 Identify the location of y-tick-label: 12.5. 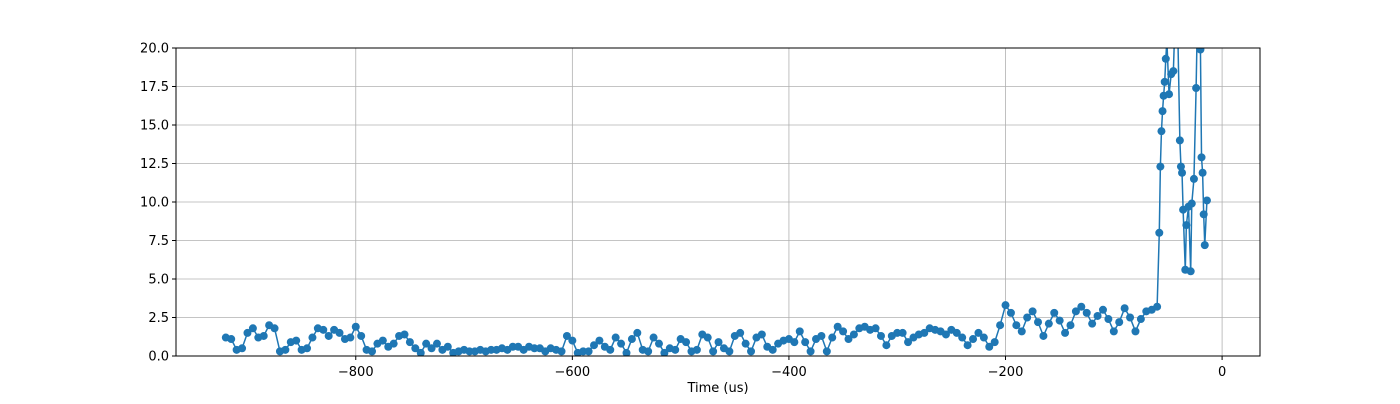
(154, 164).